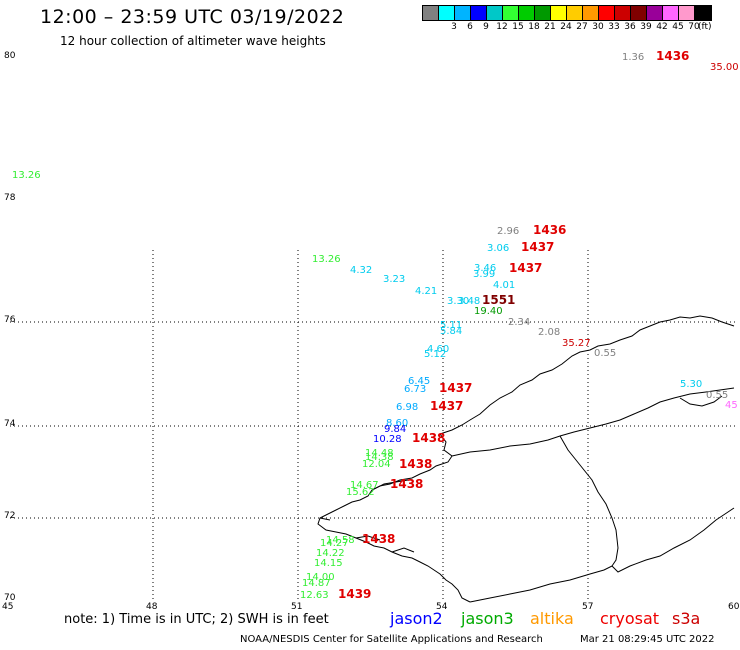  What do you see at coordinates (486, 27) in the screenshot?
I see `legend-value: 9` at bounding box center [486, 27].